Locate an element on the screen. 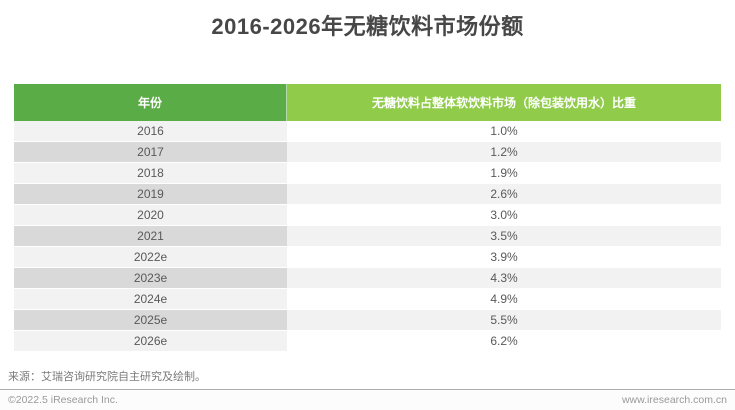  website-url: www.iresearch.com.cn is located at coordinates (674, 400).